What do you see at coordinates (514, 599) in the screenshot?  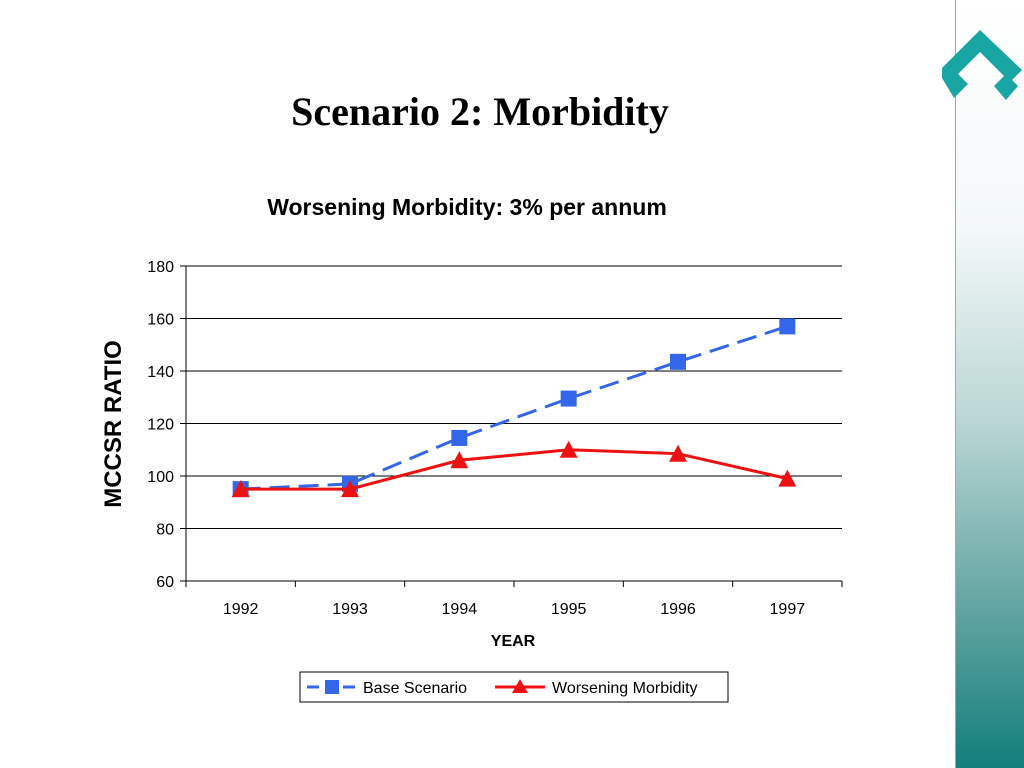 I see `x-axis-ticks: 1992 1993 1994 1995 1996 1997` at bounding box center [514, 599].